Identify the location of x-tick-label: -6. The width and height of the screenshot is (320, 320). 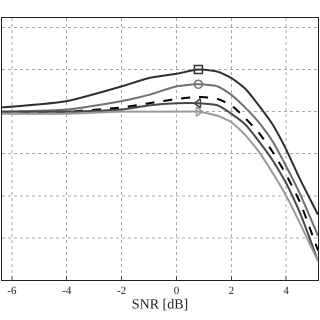
(12, 291).